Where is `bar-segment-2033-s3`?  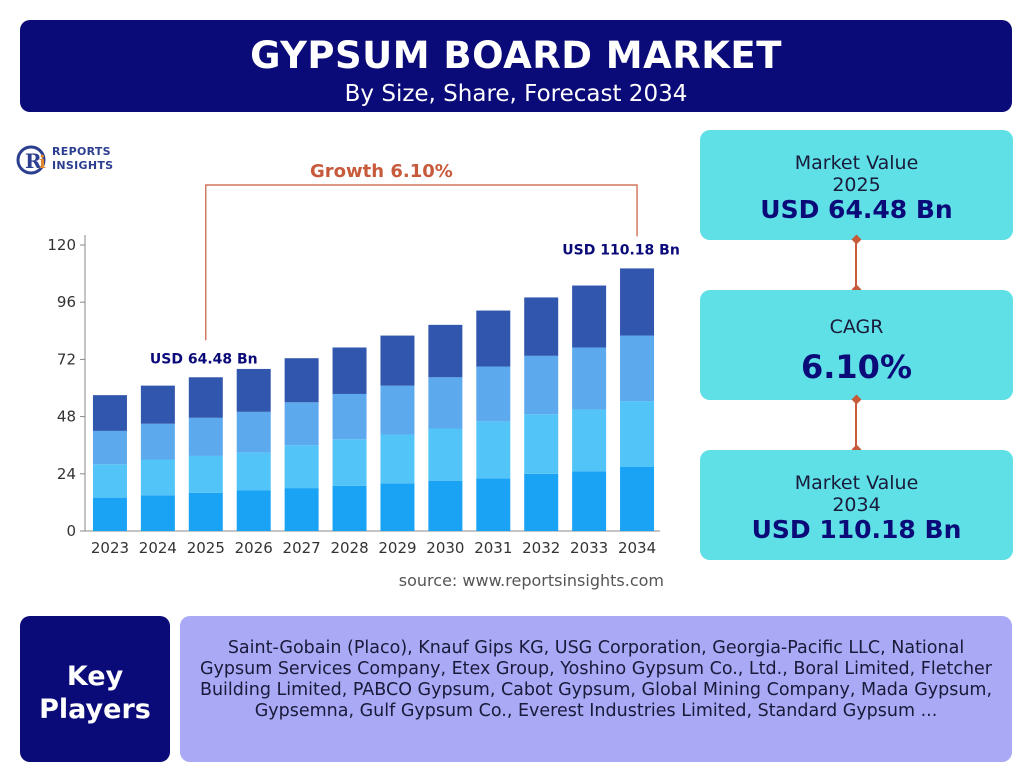
bar-segment-2033-s3 is located at coordinates (589, 378).